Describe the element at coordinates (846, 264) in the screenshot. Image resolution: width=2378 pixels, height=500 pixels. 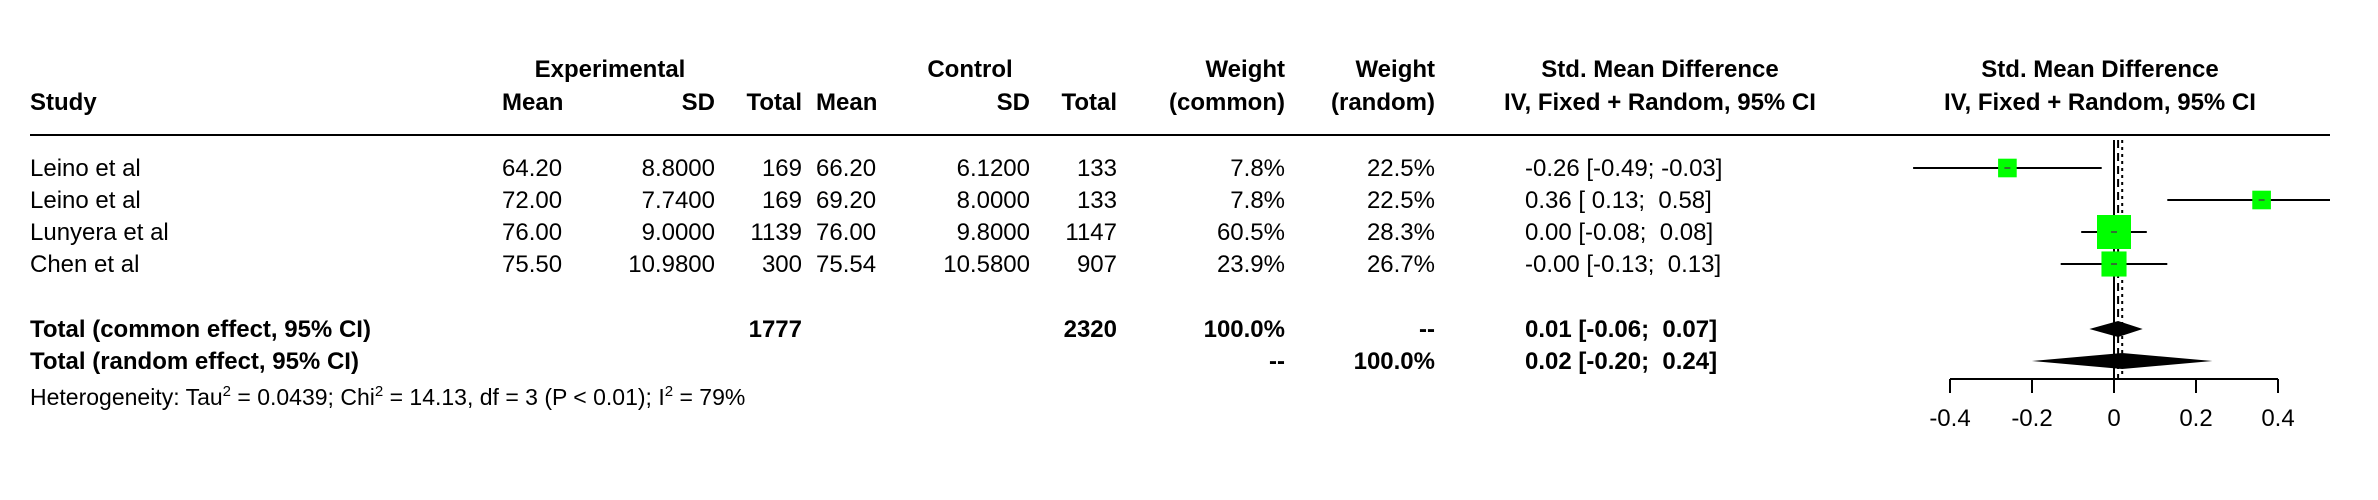
I see `c-mean: 75.54` at that location.